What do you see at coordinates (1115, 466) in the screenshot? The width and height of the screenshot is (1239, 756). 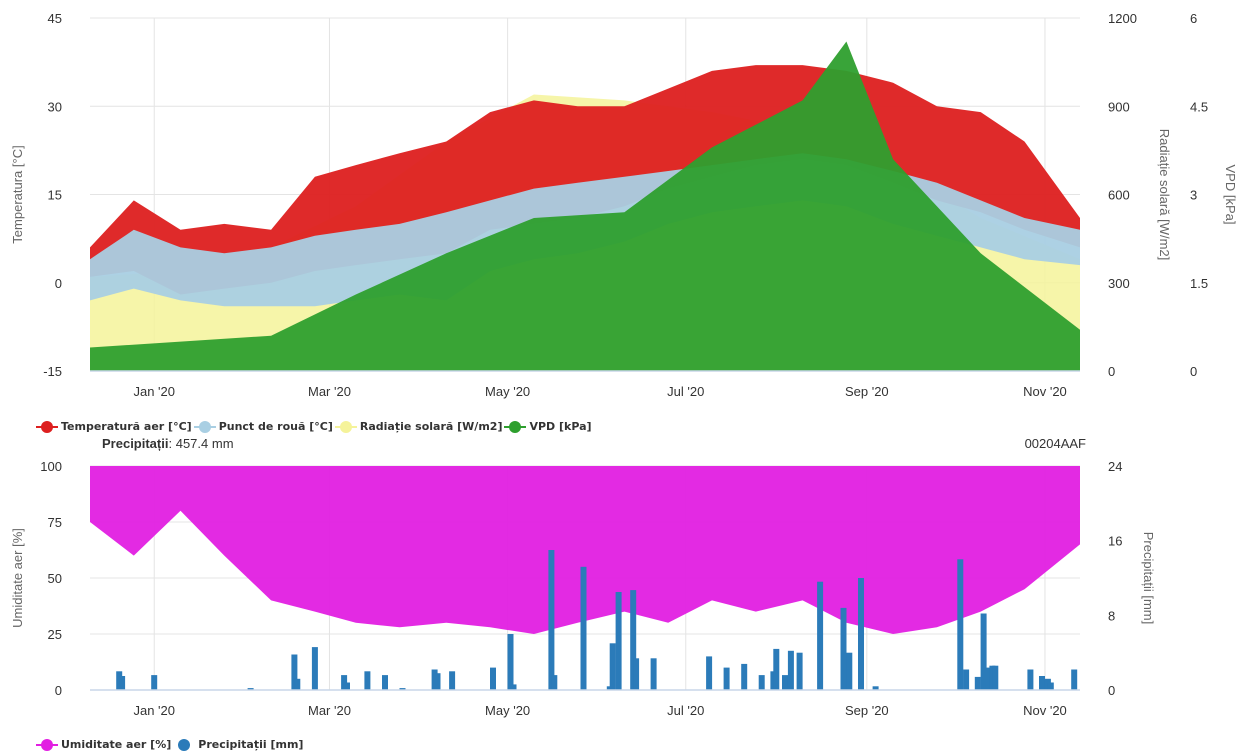 I see `y-tick-label-right: 24` at bounding box center [1115, 466].